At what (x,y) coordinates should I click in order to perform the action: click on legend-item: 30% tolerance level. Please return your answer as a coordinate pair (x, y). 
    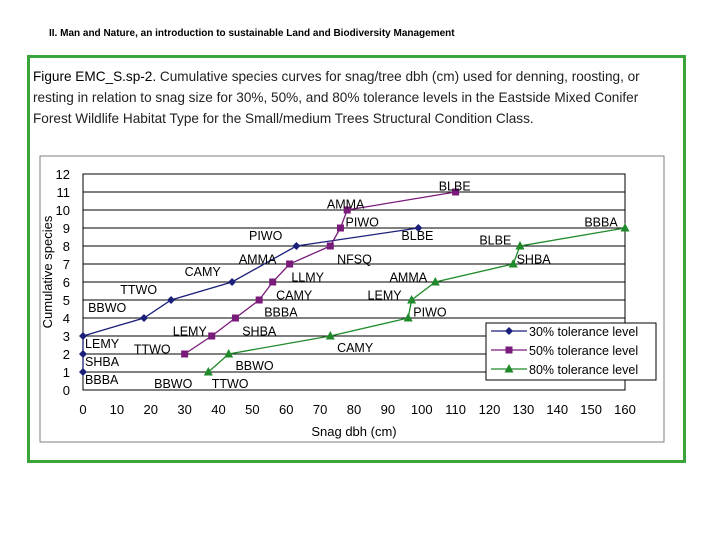
    Looking at the image, I should click on (564, 332).